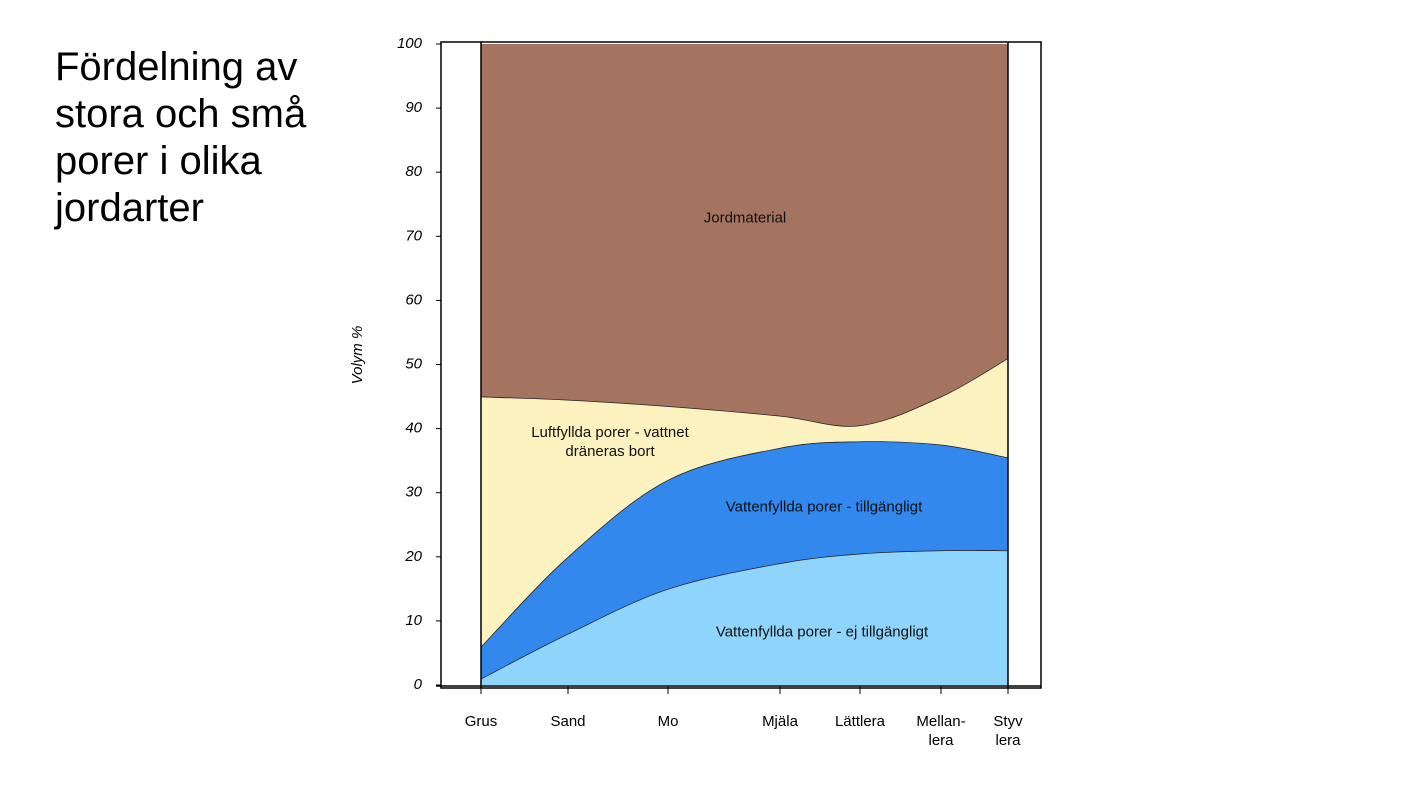 Image resolution: width=1417 pixels, height=800 pixels. I want to click on area-label: Vattenfyllda porer - tillgängligt, so click(824, 507).